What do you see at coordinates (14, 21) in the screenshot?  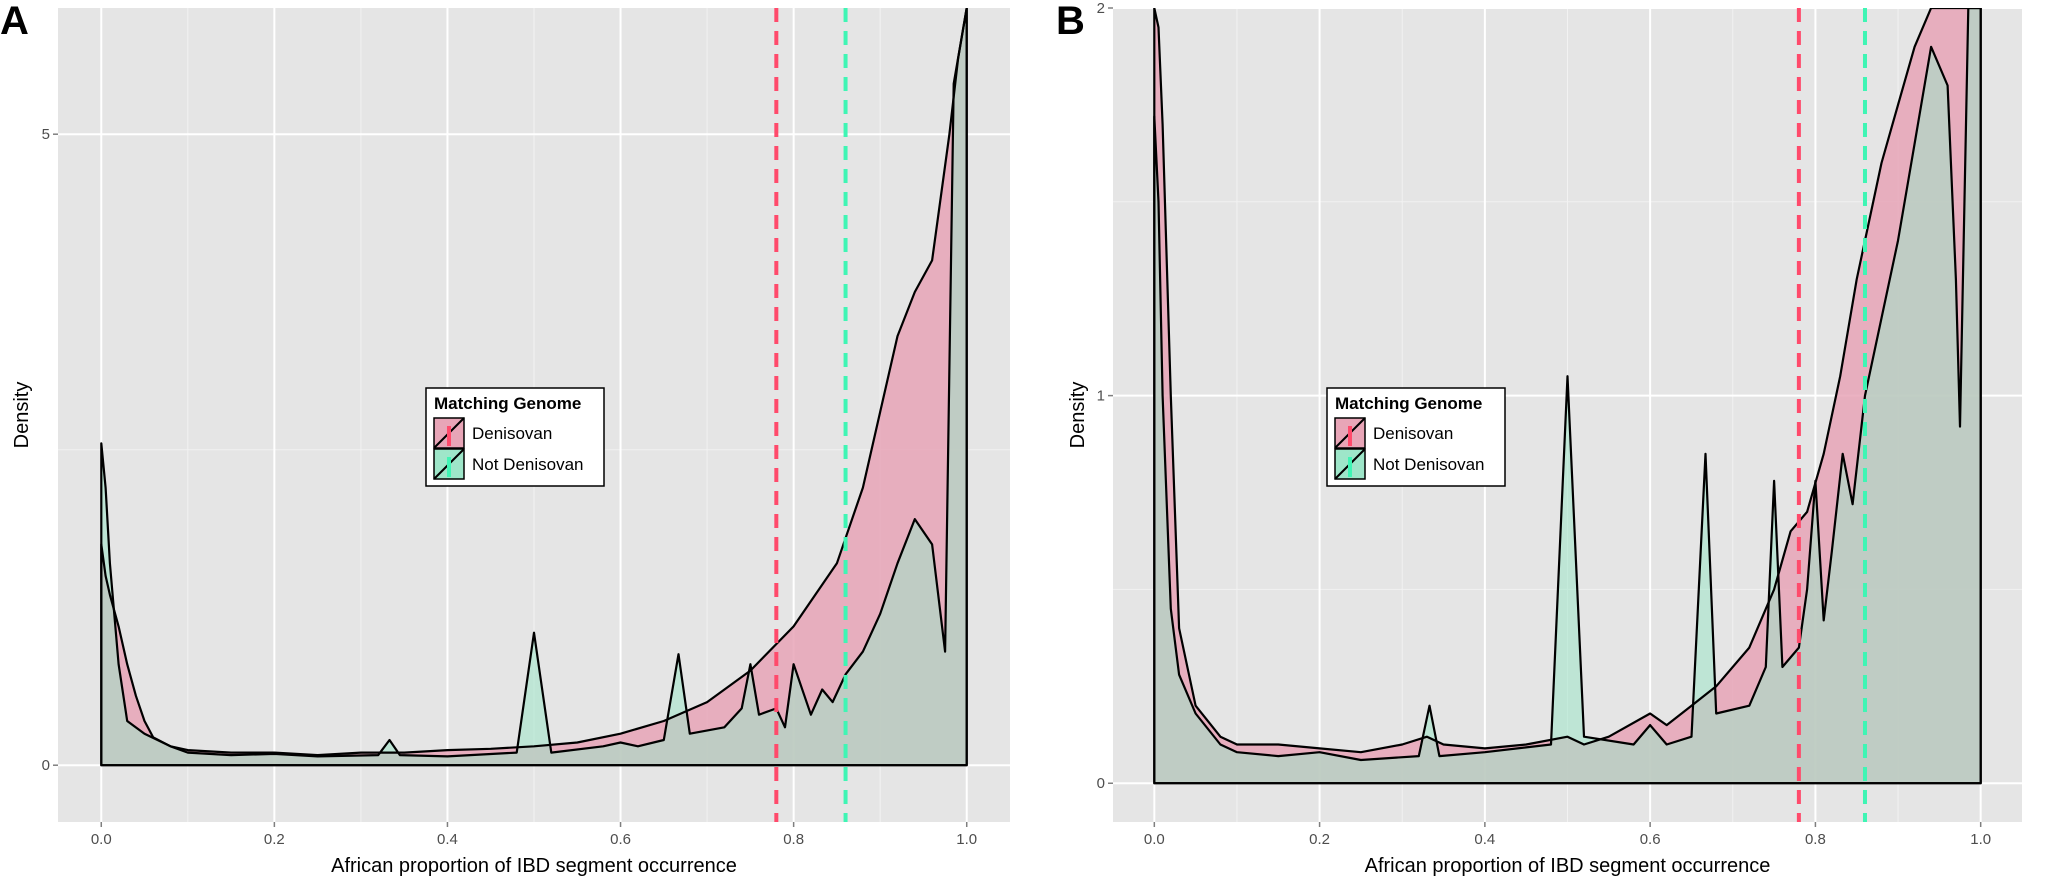 I see `panel-label: A` at bounding box center [14, 21].